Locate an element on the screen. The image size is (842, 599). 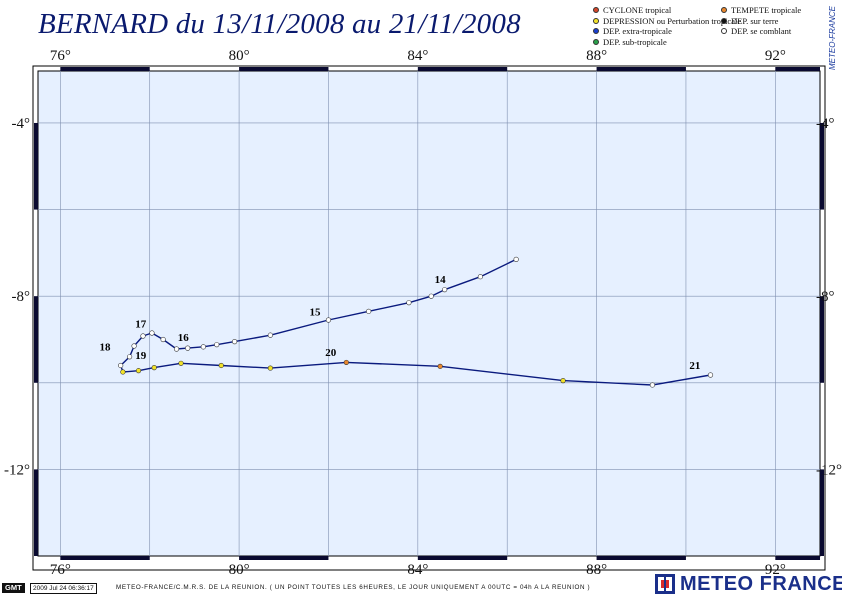
legend-item: DEP. sur terre is located at coordinates (776, 21).